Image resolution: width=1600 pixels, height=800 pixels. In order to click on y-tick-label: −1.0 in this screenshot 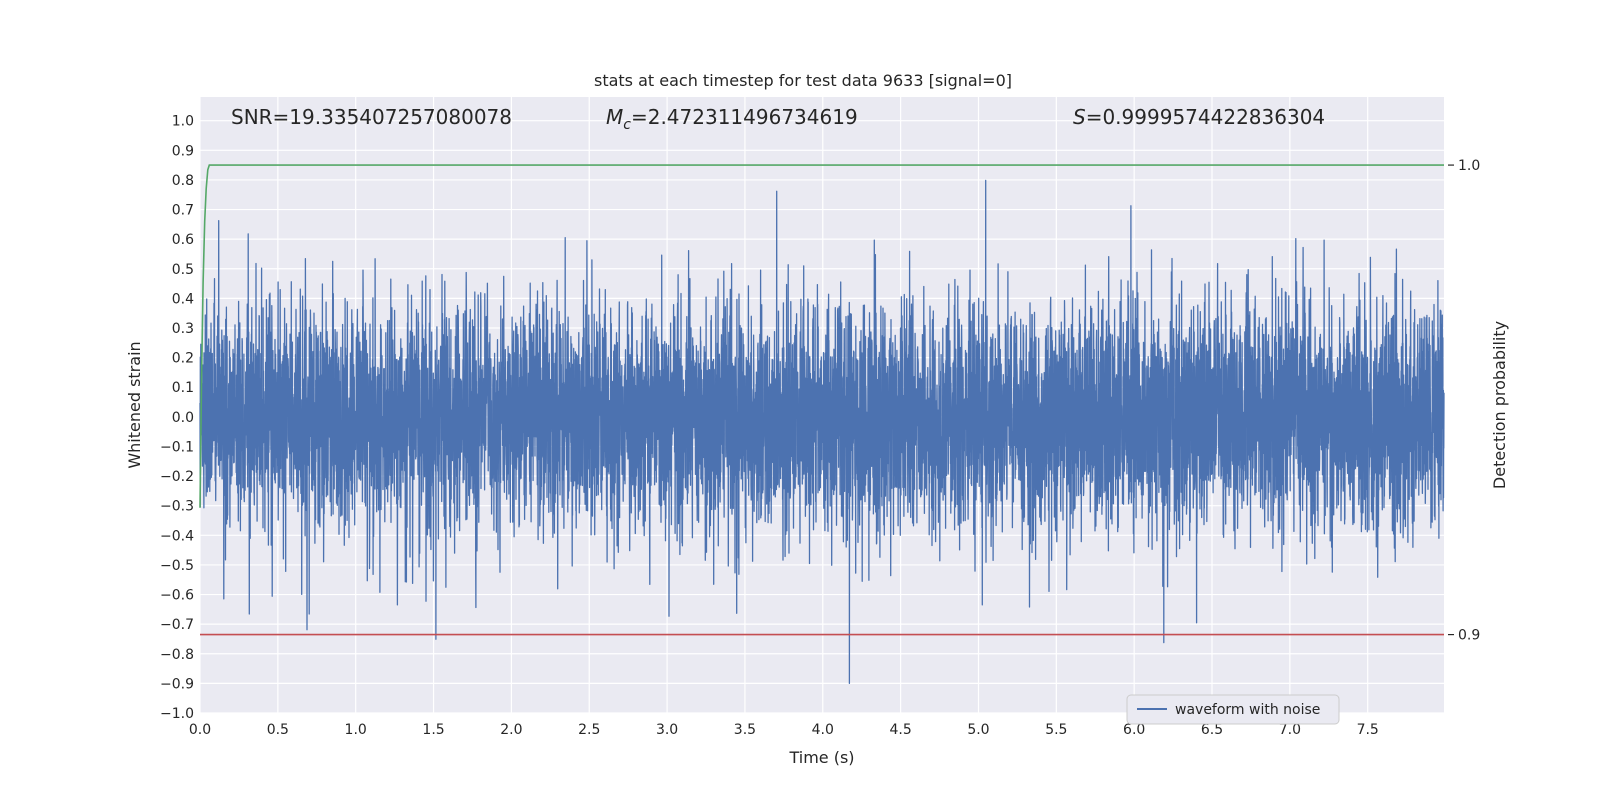, I will do `click(177, 714)`.